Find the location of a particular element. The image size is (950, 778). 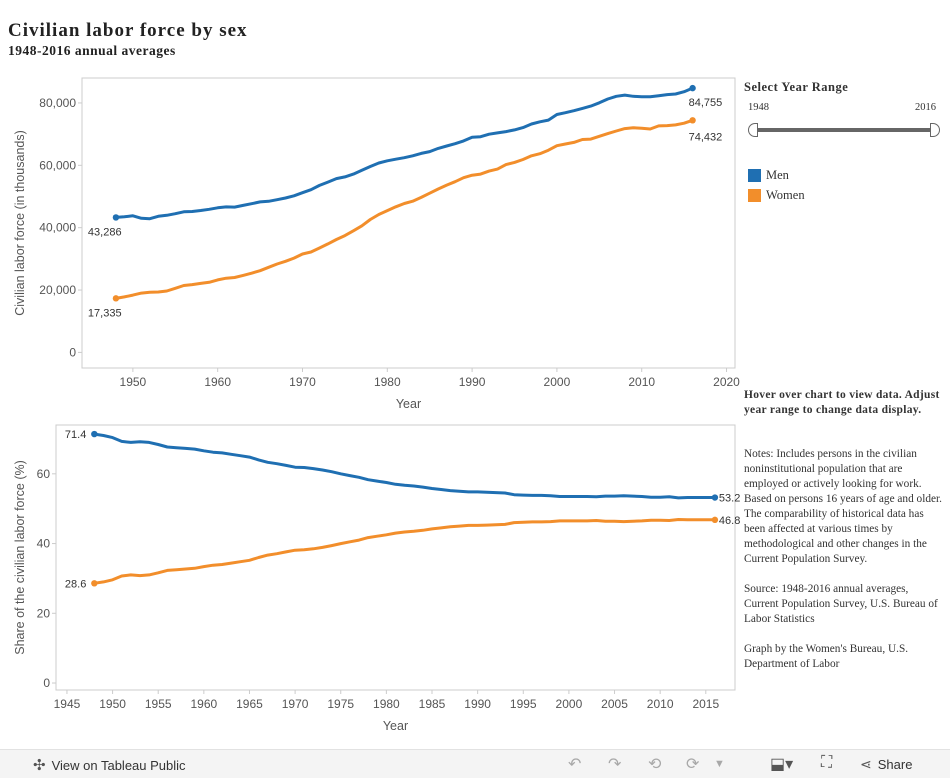

x-tick-label: 1955 is located at coordinates (158, 704).